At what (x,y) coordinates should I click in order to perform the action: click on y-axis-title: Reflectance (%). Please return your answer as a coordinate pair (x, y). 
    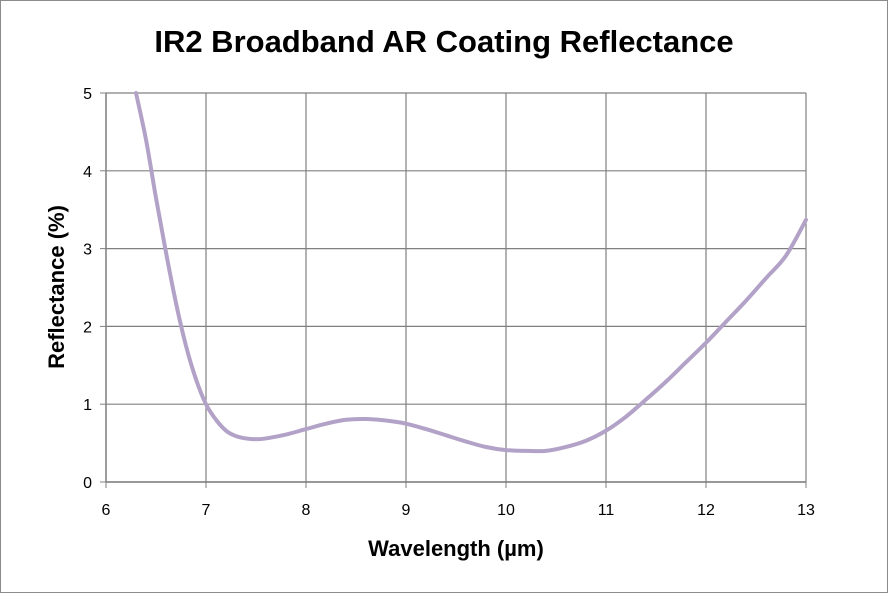
    Looking at the image, I should click on (56, 287).